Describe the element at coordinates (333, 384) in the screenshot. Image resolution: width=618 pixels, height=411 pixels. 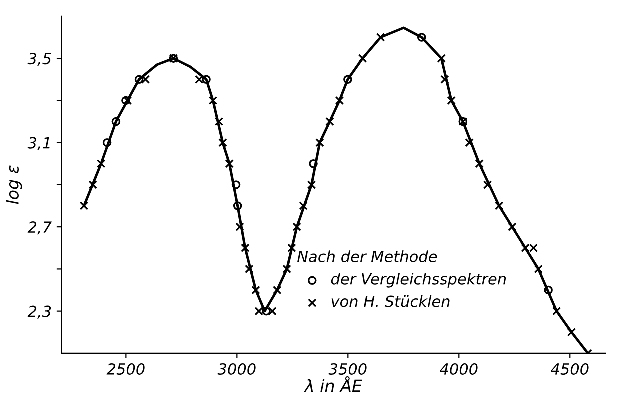
I see `x-axis-title: λ in ÅE` at that location.